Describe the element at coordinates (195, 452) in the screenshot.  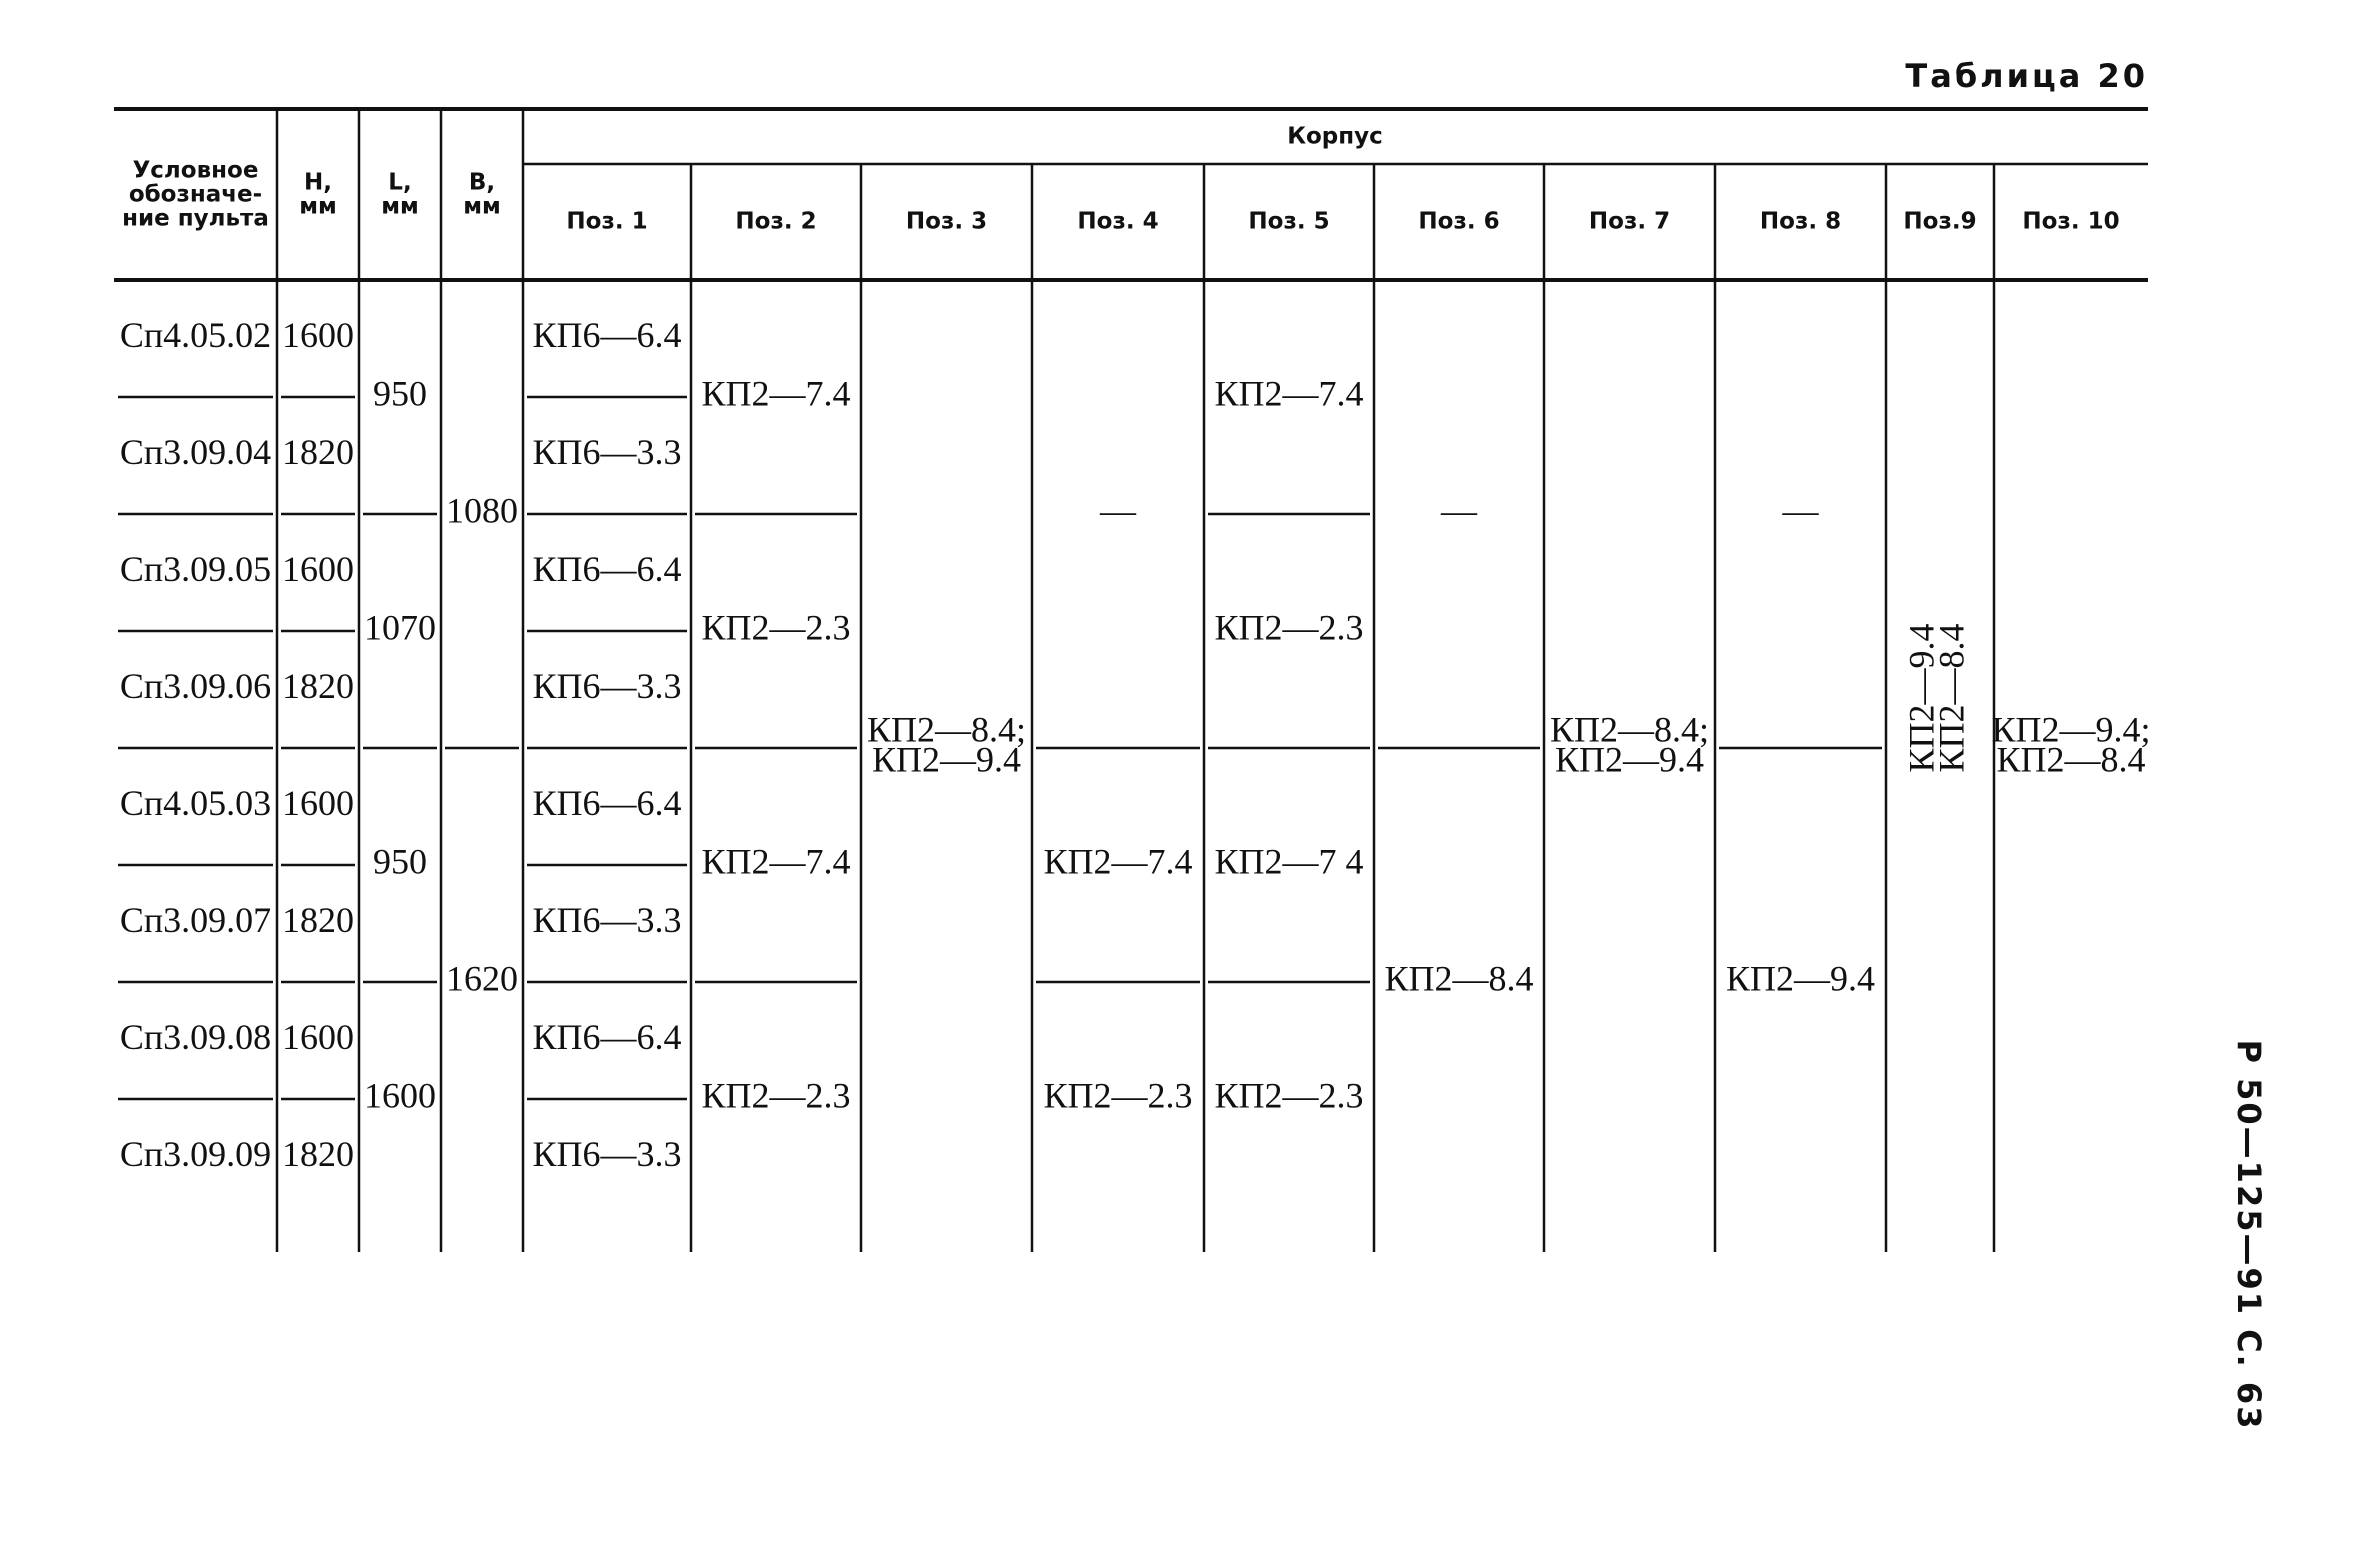
I see `cell-text: Сп3.09.04` at that location.